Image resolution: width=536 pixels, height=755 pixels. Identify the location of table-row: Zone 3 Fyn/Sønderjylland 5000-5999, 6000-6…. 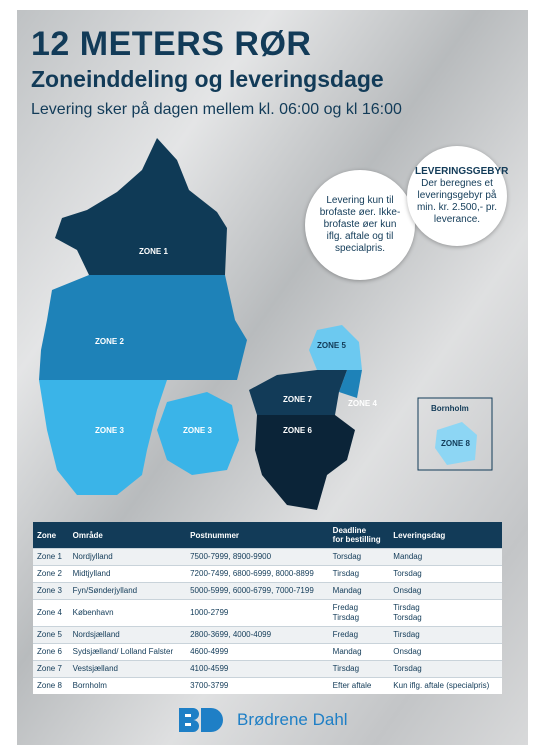
(267, 591).